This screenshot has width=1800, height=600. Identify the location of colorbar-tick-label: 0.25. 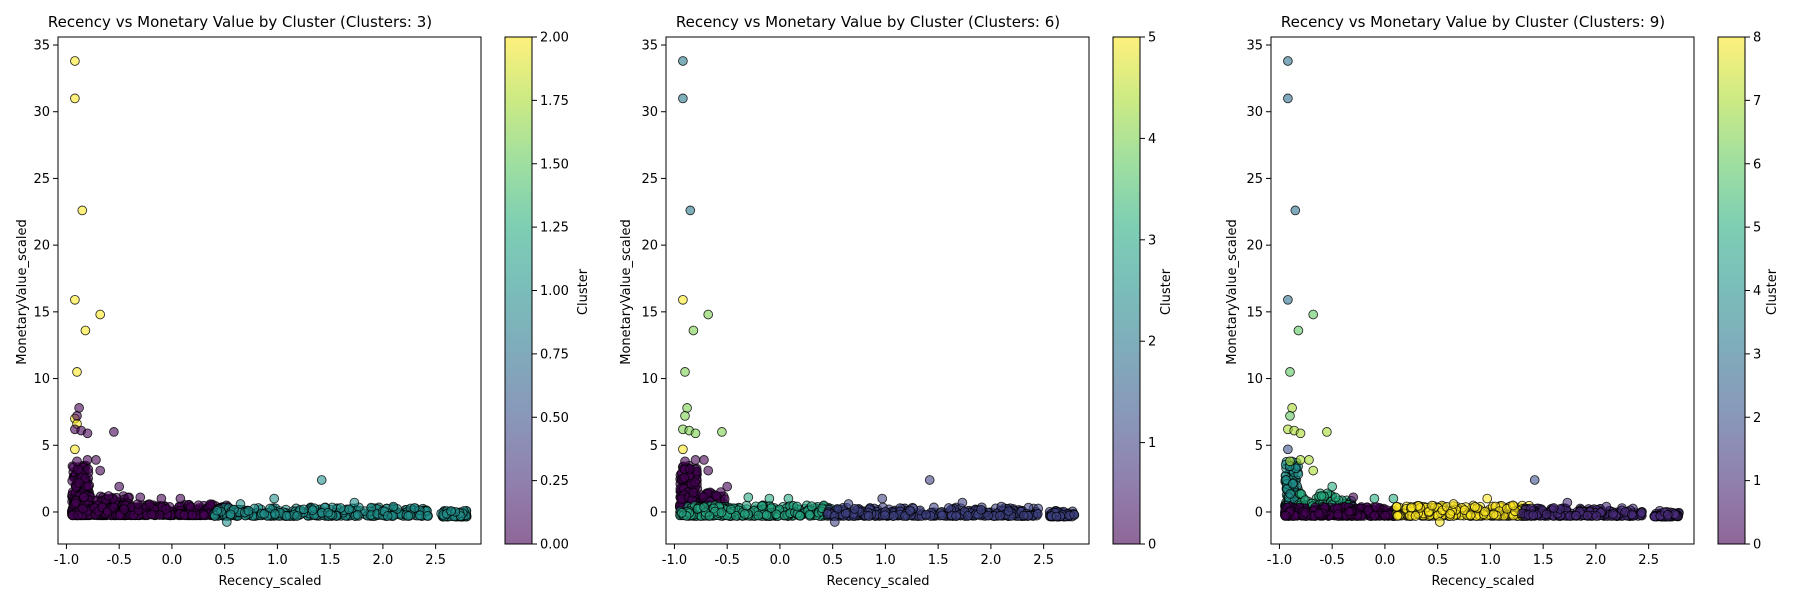
(554, 481).